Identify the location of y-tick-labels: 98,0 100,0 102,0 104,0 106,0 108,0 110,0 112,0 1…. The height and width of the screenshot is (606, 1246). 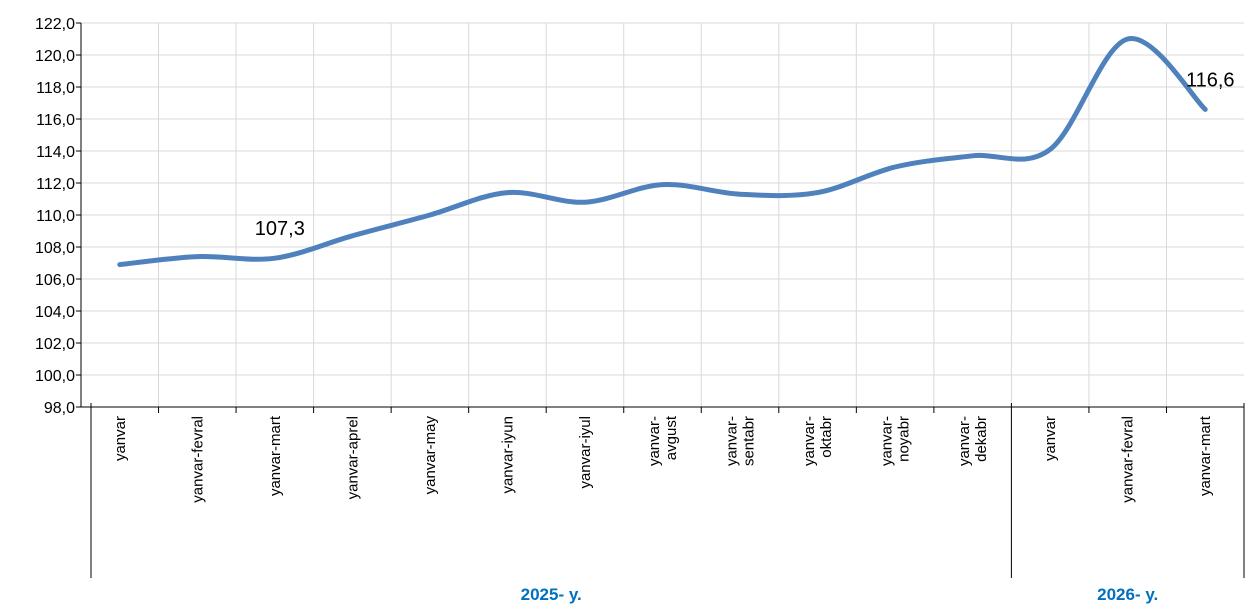
(55, 216).